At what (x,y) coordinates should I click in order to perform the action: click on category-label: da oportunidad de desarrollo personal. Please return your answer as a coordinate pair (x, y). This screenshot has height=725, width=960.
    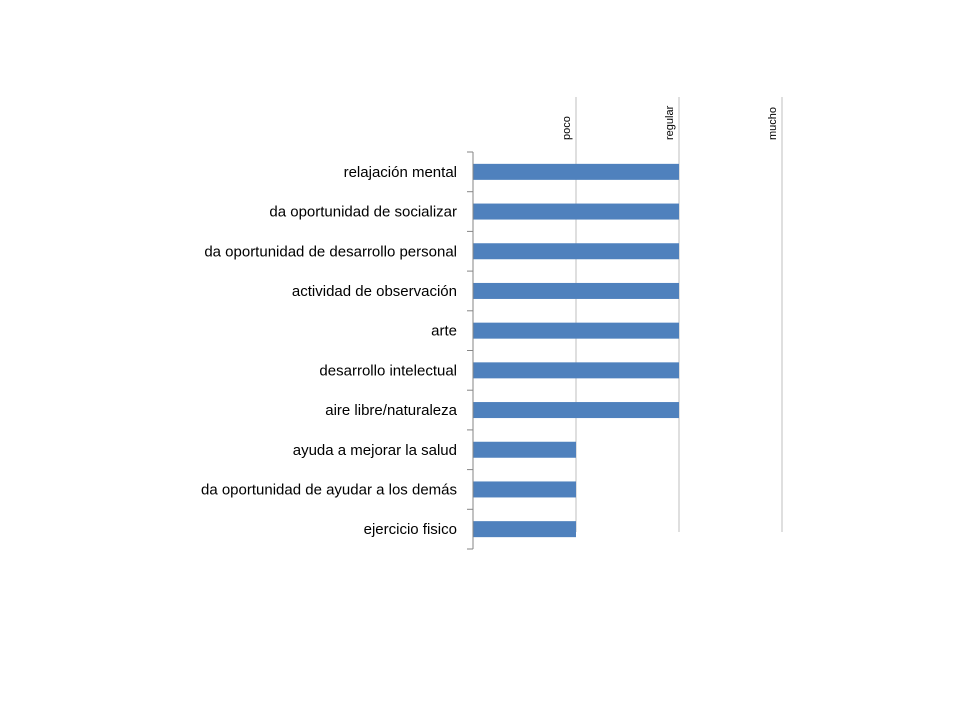
    Looking at the image, I should click on (330, 251).